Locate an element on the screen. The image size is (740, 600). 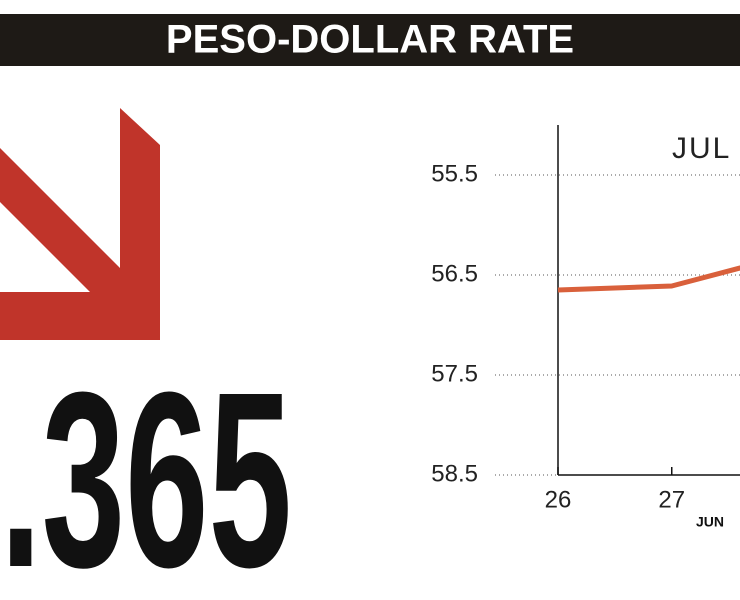
y-tick-label: 57.5 is located at coordinates (454, 373).